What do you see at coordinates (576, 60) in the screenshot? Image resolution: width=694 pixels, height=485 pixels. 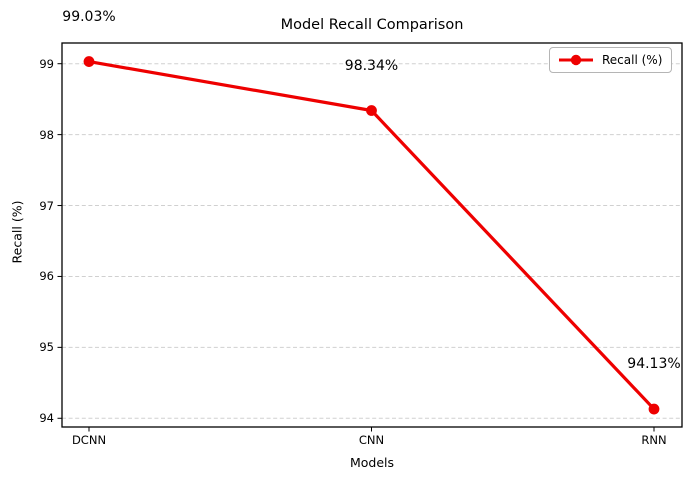 I see `legend-line-marker-icon` at bounding box center [576, 60].